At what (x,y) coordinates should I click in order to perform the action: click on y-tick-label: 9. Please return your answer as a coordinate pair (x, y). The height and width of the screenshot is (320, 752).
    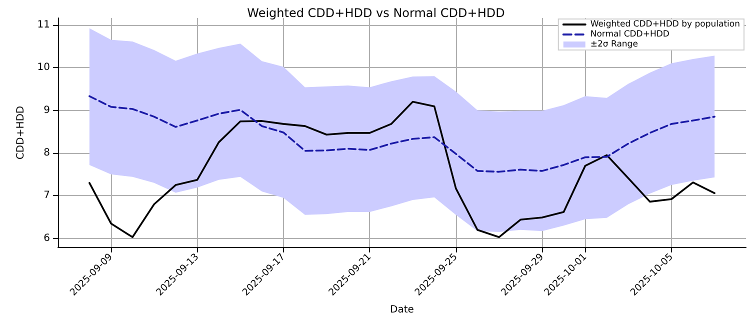
    Looking at the image, I should click on (47, 110).